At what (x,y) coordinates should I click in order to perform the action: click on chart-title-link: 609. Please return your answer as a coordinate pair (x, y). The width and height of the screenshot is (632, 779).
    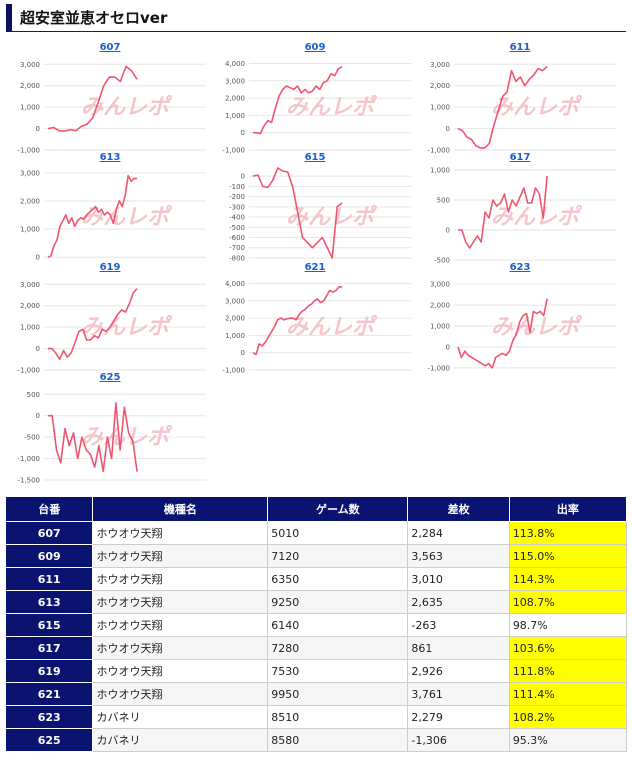
    Looking at the image, I should click on (315, 47).